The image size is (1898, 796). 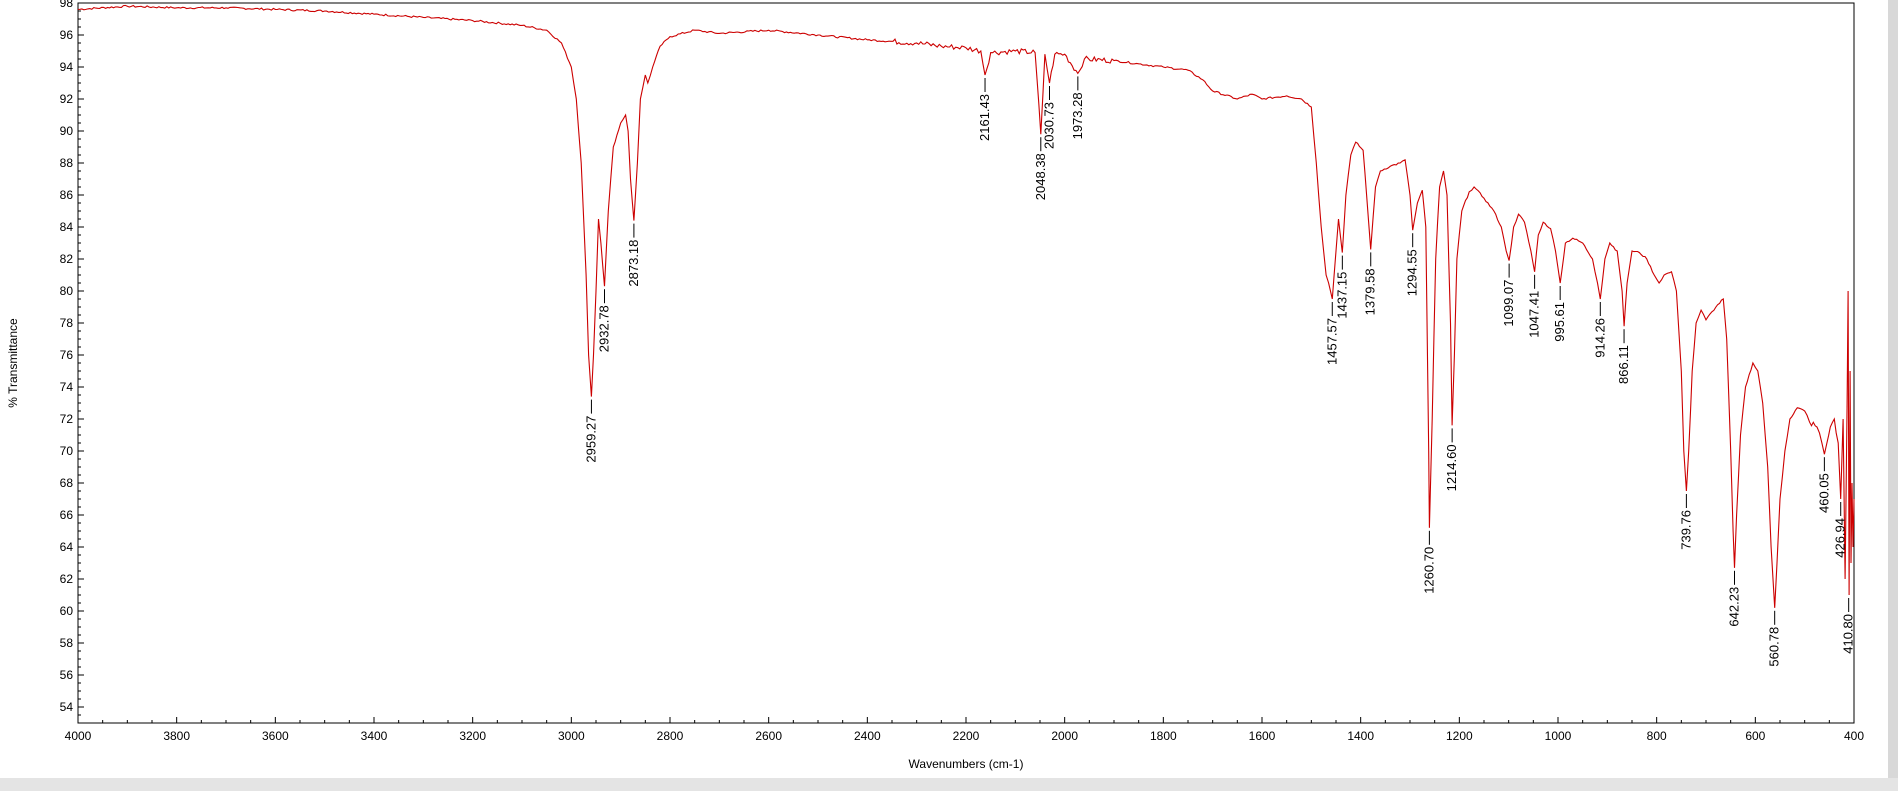 I want to click on x-tick-label: 1200, so click(x=1459, y=736).